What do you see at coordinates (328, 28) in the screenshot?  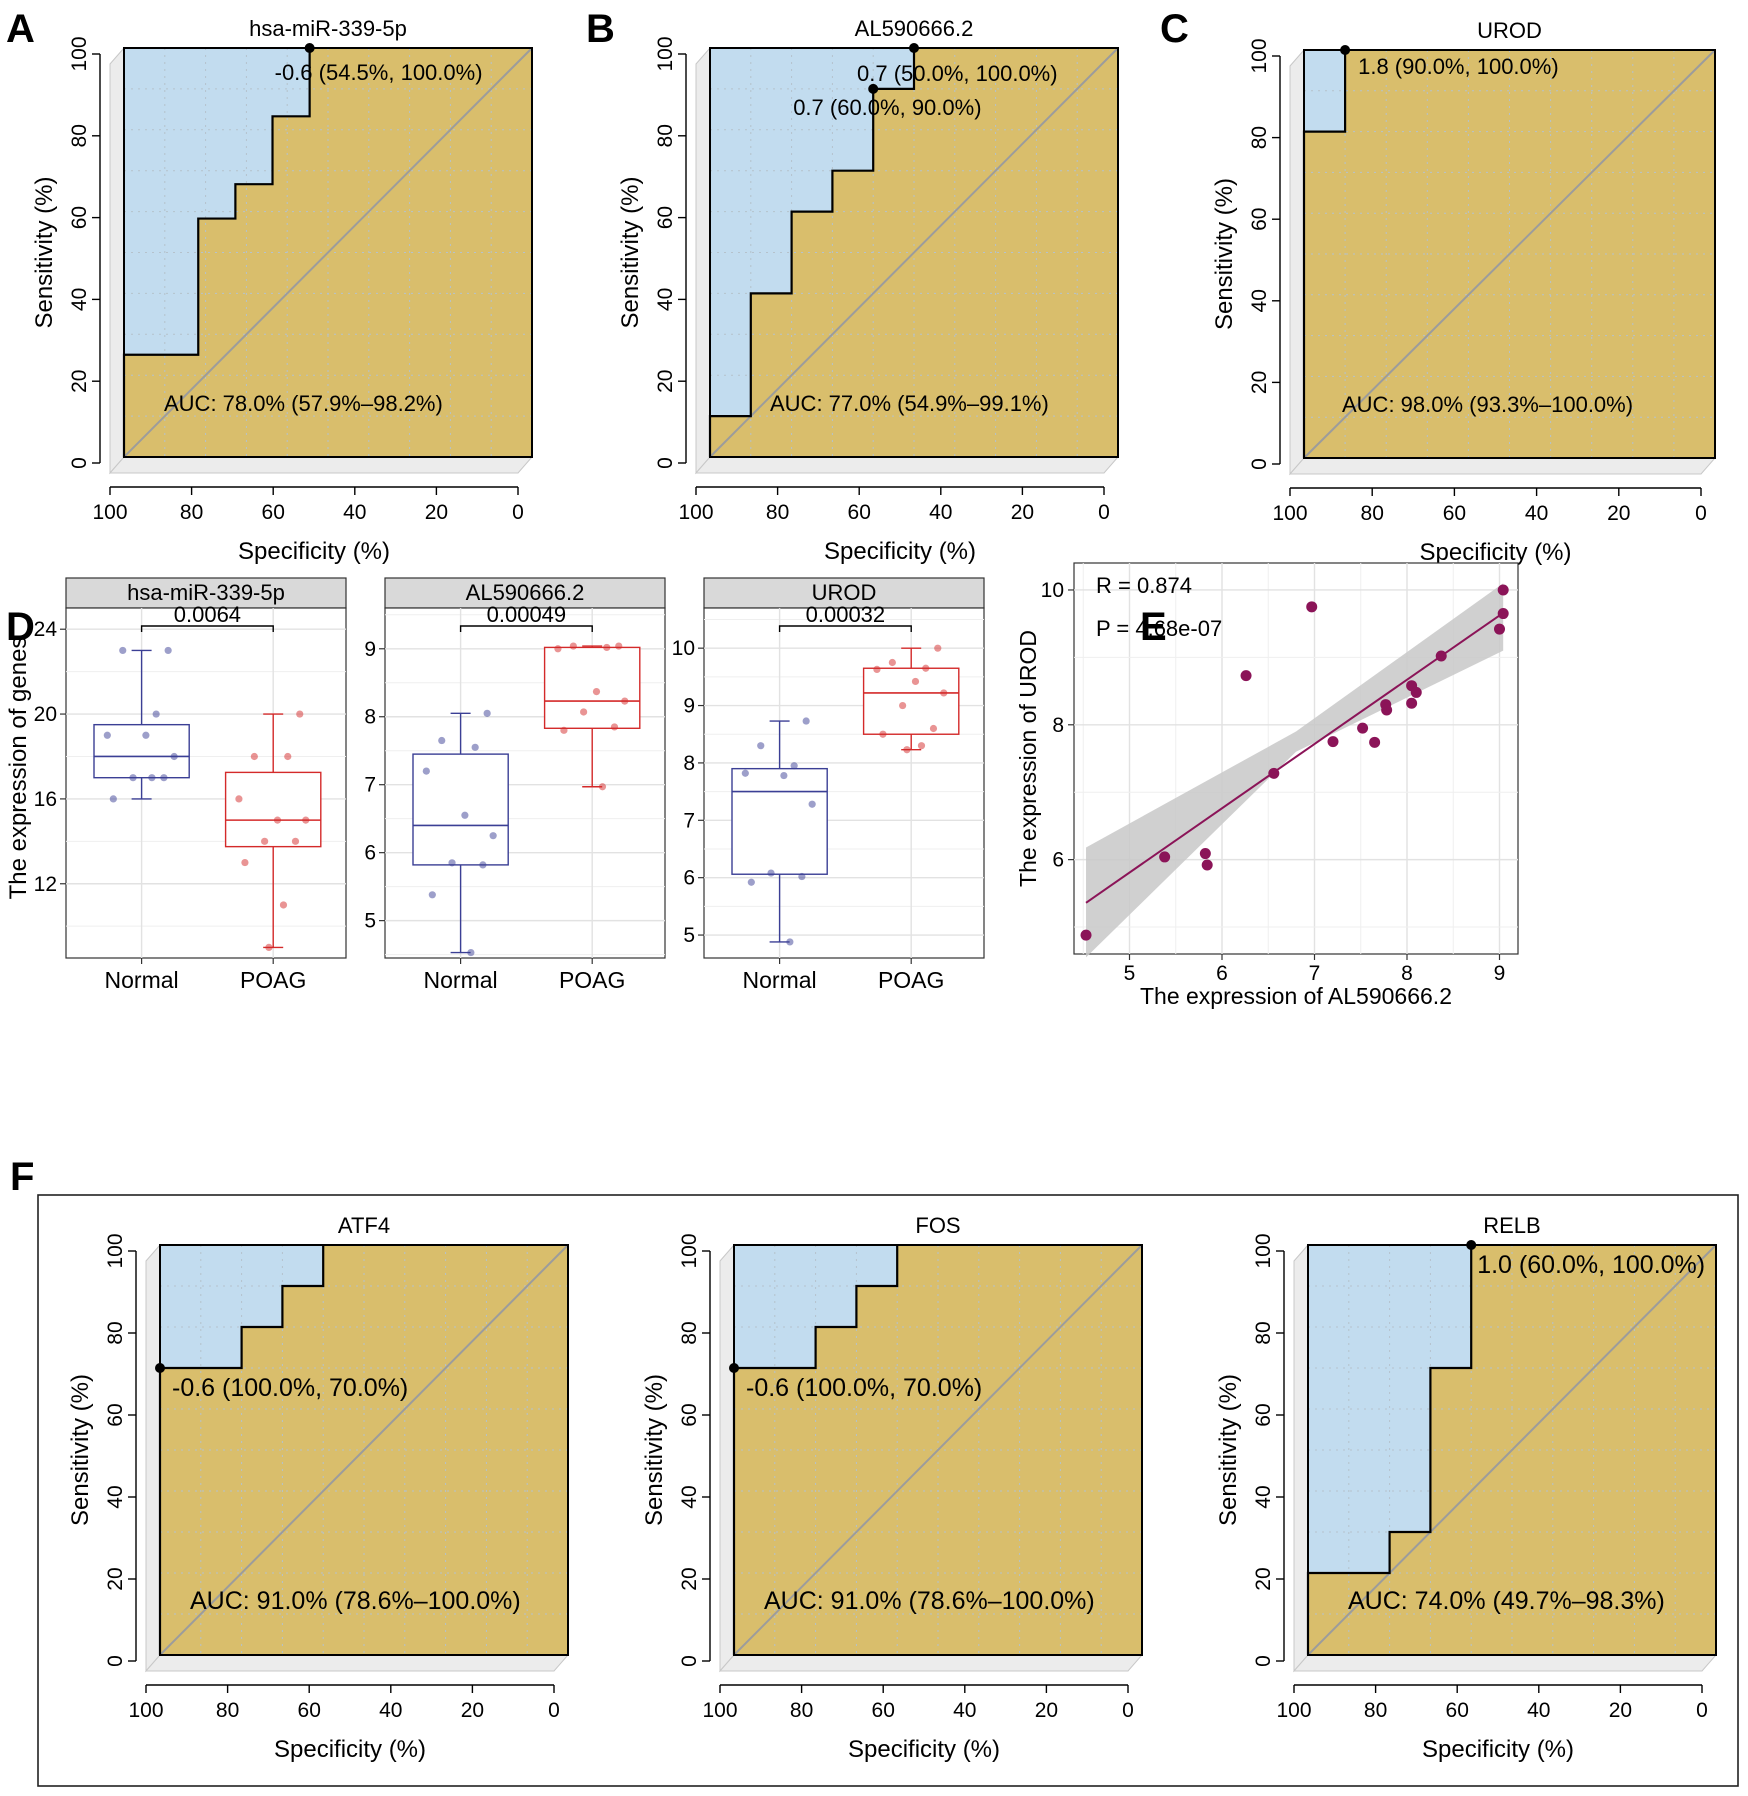 I see `chart-title: hsa-miR-339-5p` at bounding box center [328, 28].